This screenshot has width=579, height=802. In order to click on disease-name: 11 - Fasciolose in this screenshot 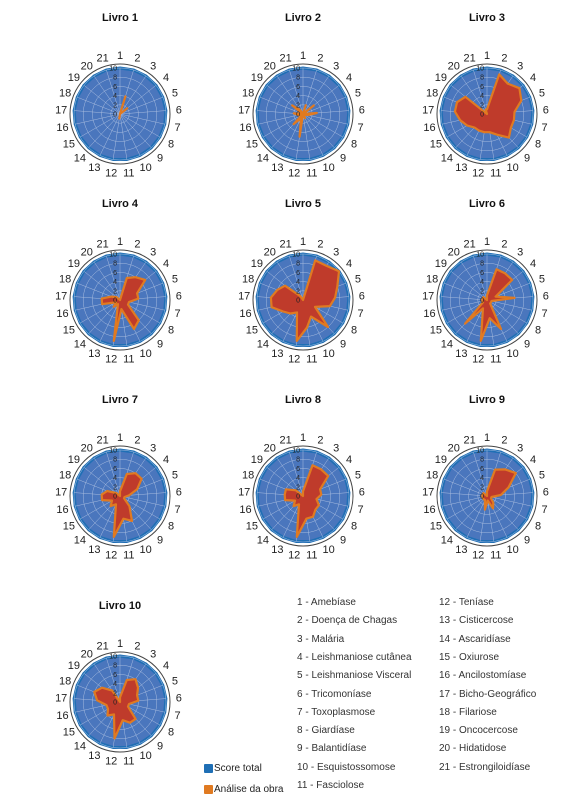, I will do `click(331, 785)`.